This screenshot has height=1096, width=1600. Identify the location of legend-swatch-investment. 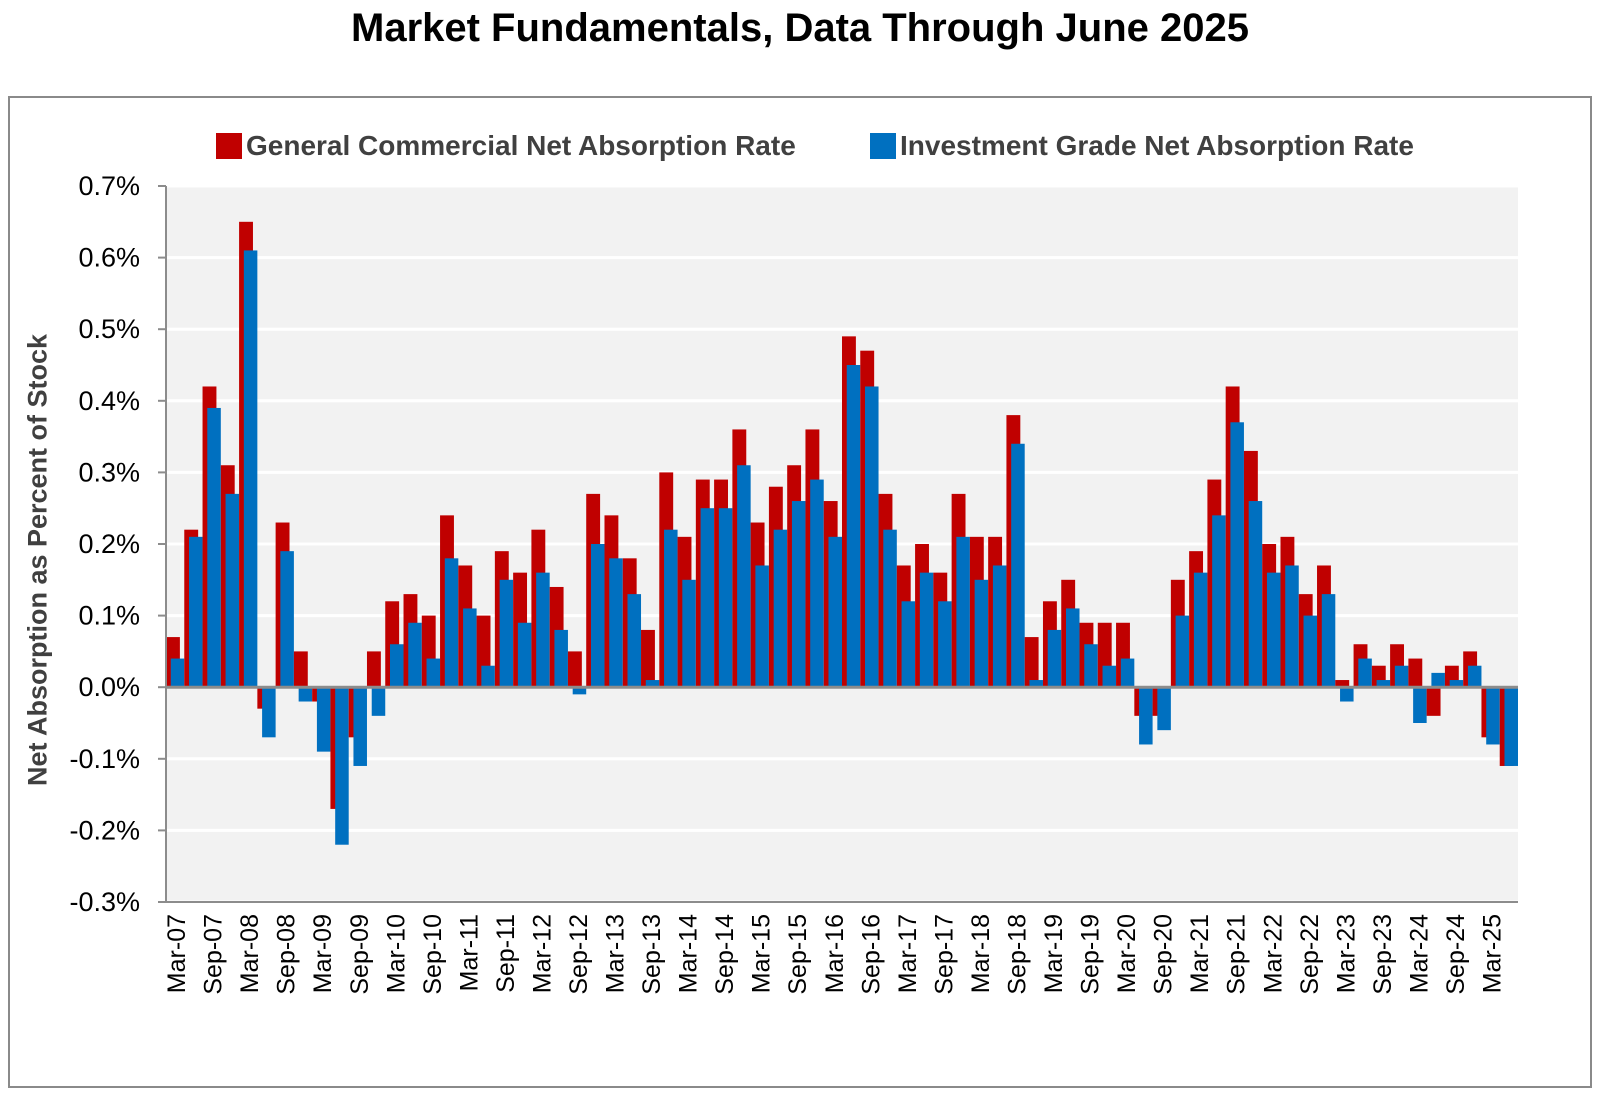
(883, 146).